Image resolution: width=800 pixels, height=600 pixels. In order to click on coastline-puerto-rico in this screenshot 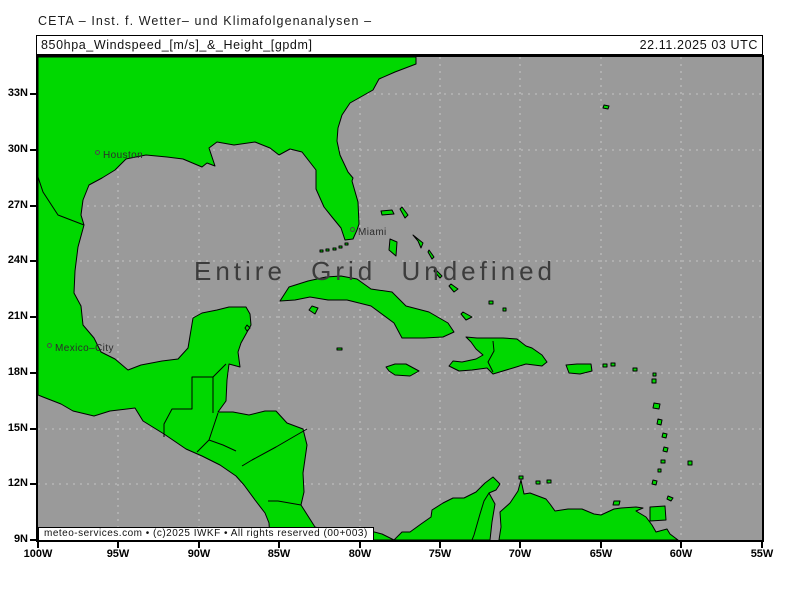, I will do `click(579, 369)`.